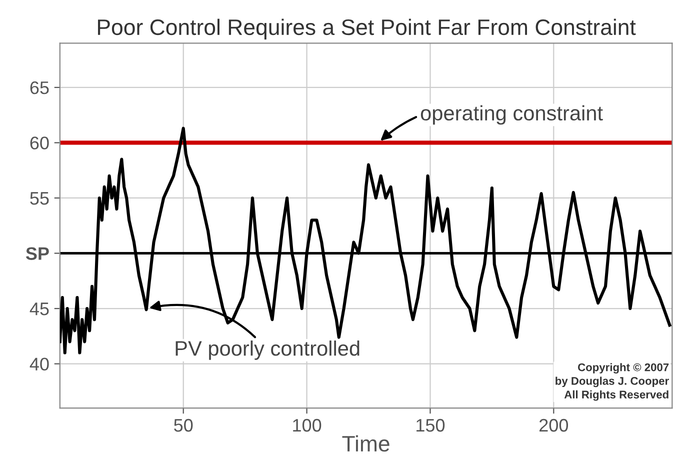 This screenshot has width=681, height=475. I want to click on x-tick-label: 200, so click(554, 425).